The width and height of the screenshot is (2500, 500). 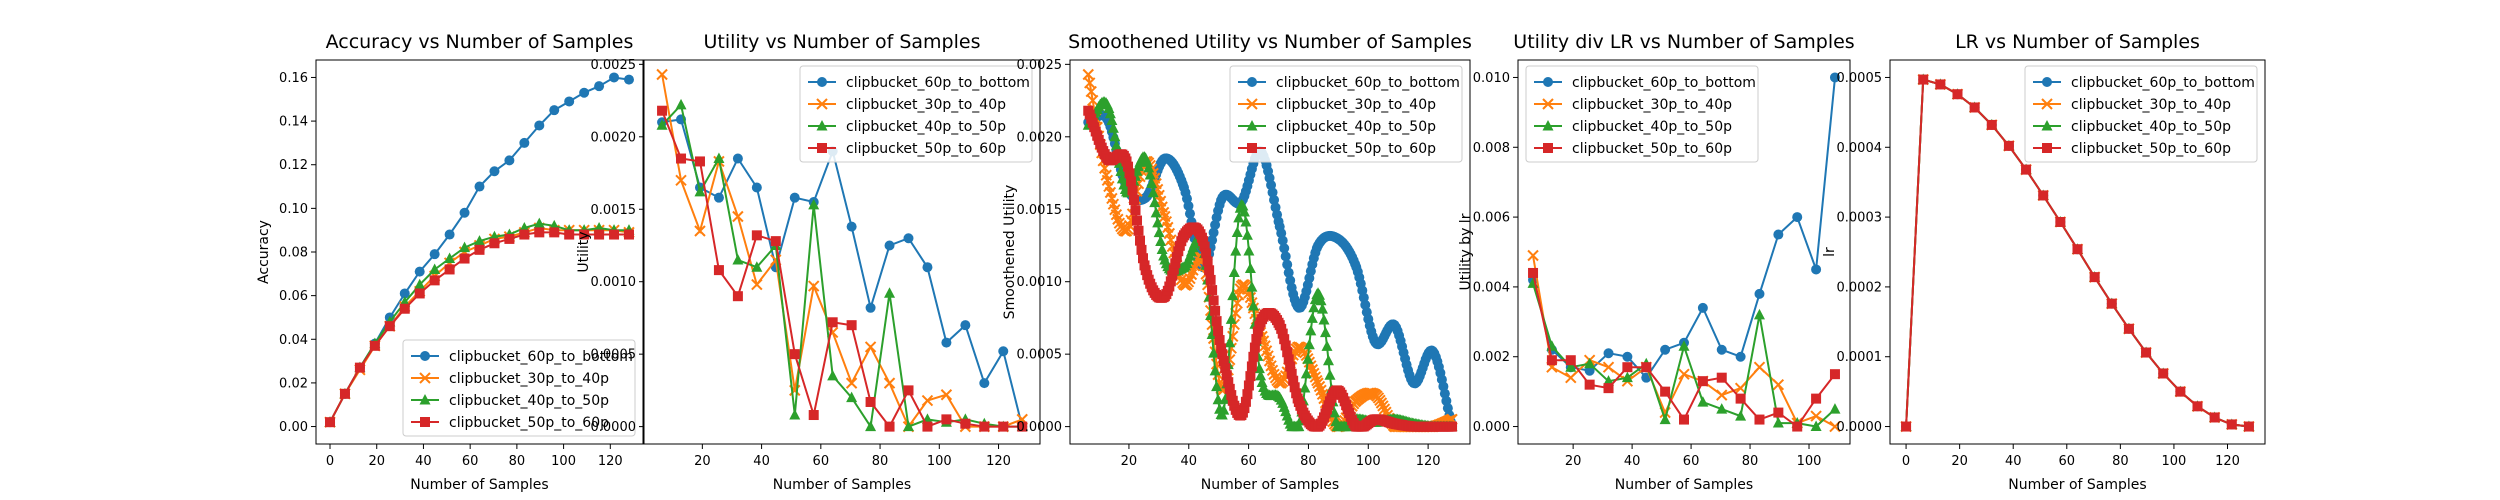 What do you see at coordinates (842, 42) in the screenshot?
I see `chart-title: Utility vs Number of Samples` at bounding box center [842, 42].